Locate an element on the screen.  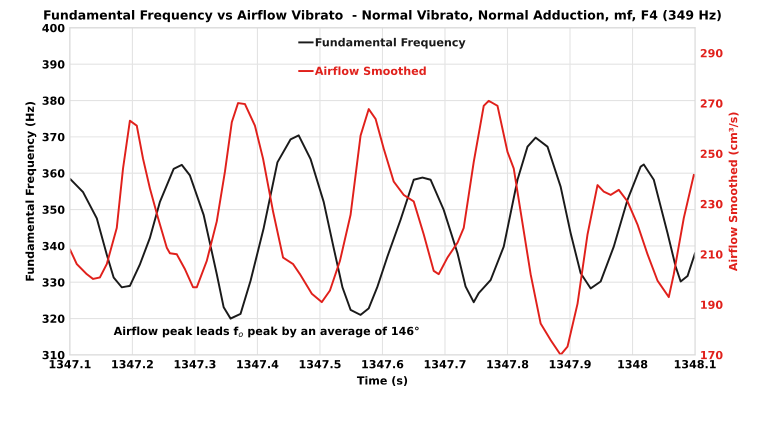
legend-label: Airflow Smoothed is located at coordinates (370, 71).